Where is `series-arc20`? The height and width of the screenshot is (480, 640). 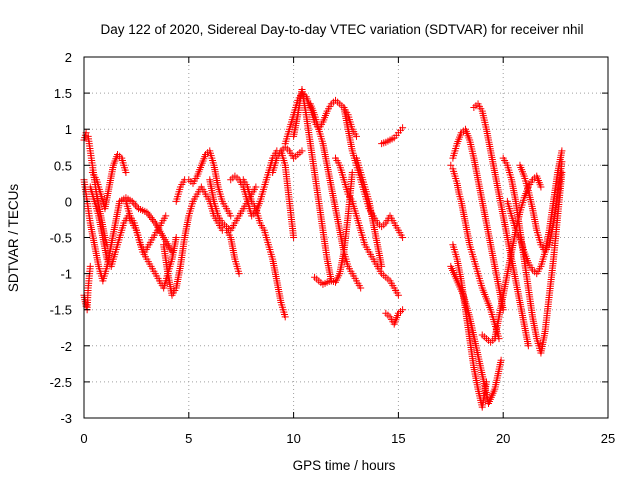 series-arc20 is located at coordinates (369, 212).